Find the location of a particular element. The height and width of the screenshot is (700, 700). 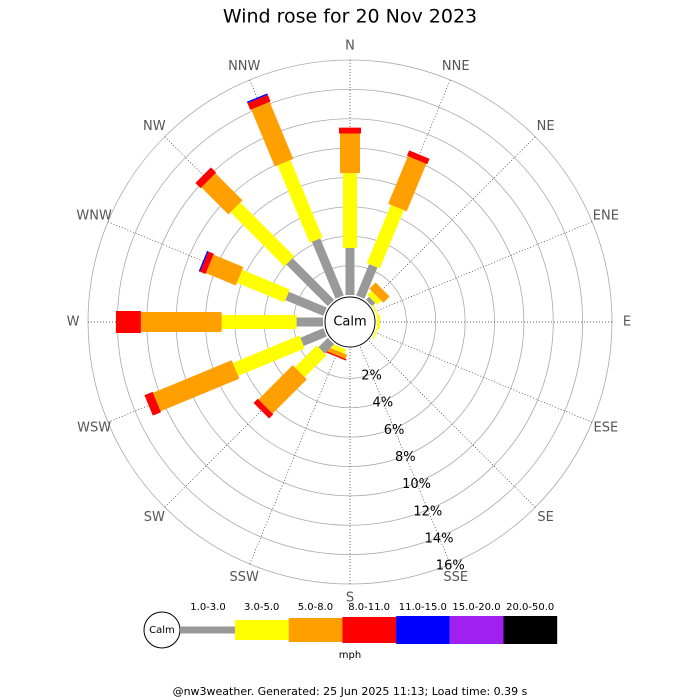

direction-label: E is located at coordinates (627, 322).